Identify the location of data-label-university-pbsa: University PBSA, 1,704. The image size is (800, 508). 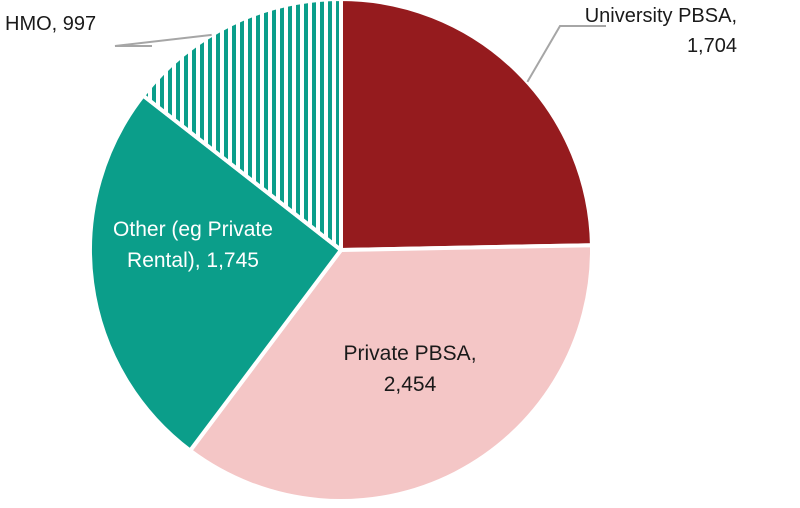
(661, 31).